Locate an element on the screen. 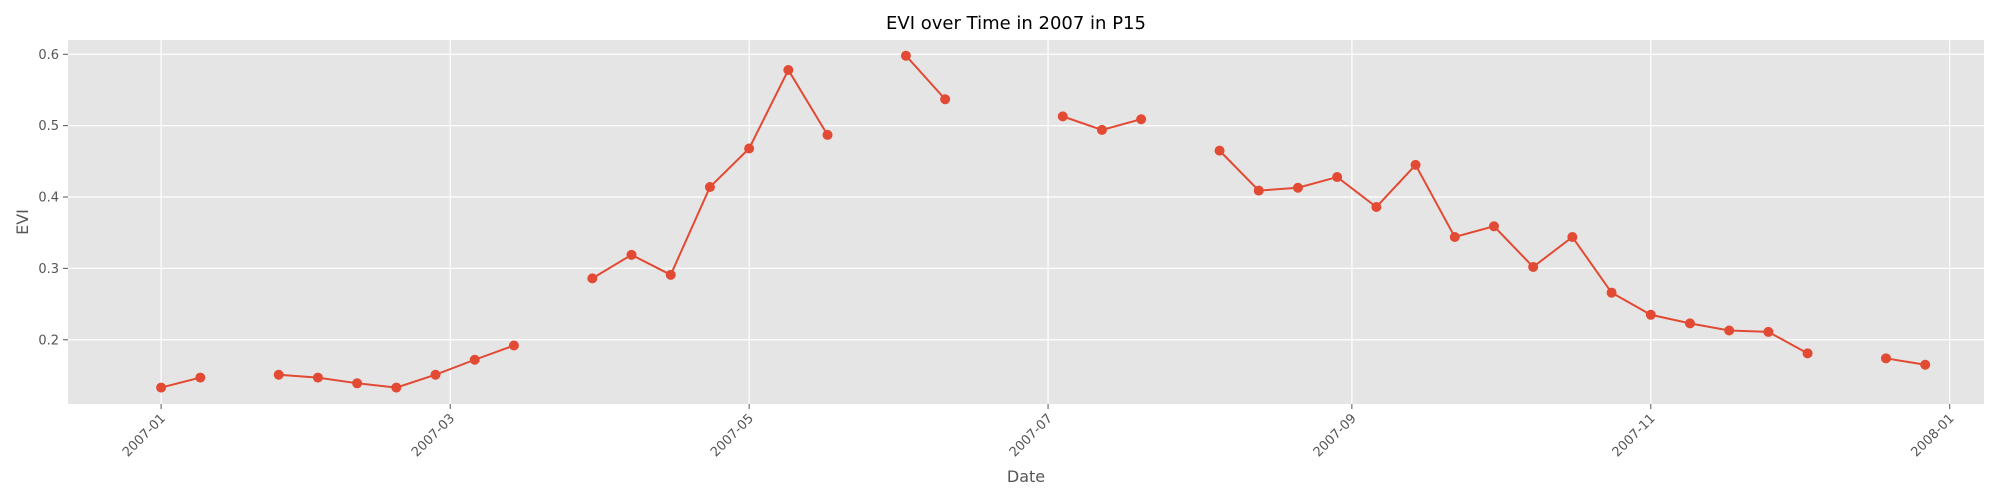 The height and width of the screenshot is (500, 2000). x-axis-label: Date is located at coordinates (1026, 476).